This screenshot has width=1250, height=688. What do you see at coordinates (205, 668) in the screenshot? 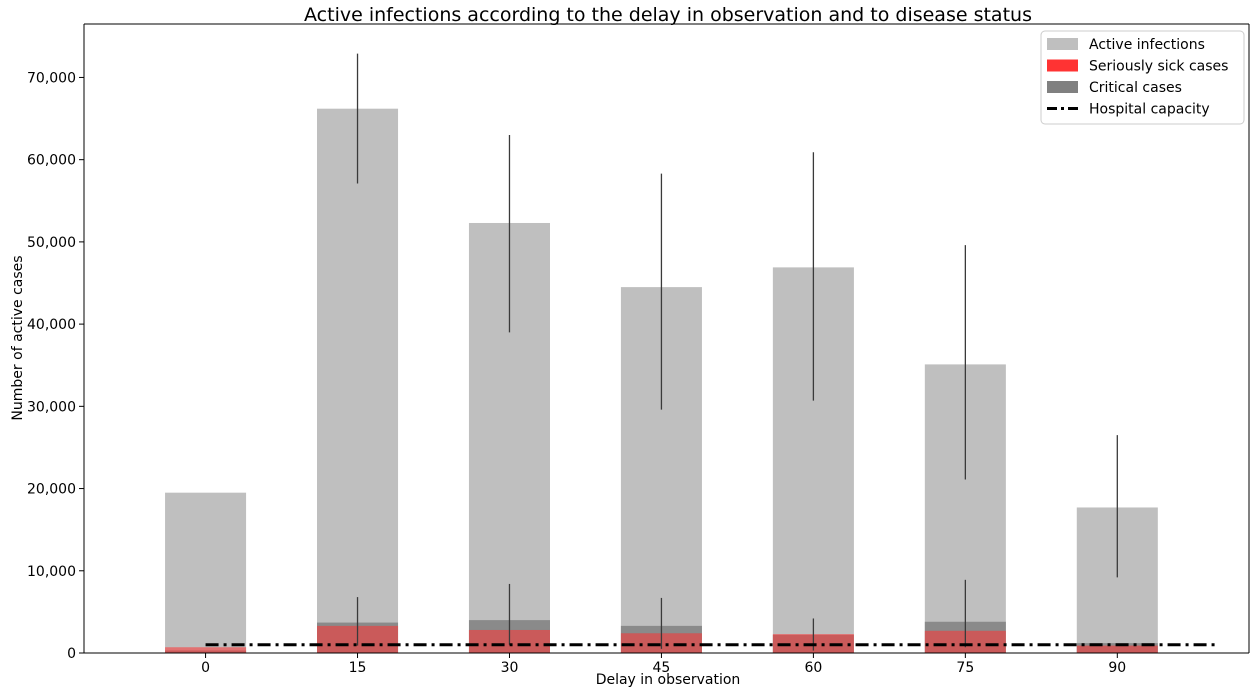
I see `x-tick-label: 0` at bounding box center [205, 668].